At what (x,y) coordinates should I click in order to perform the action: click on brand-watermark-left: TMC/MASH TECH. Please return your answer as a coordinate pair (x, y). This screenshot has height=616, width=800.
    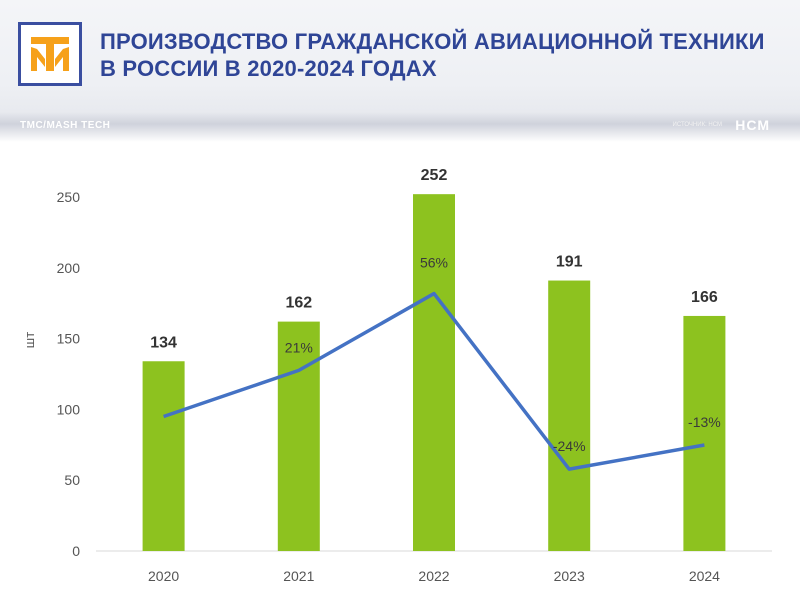
    Looking at the image, I should click on (65, 125).